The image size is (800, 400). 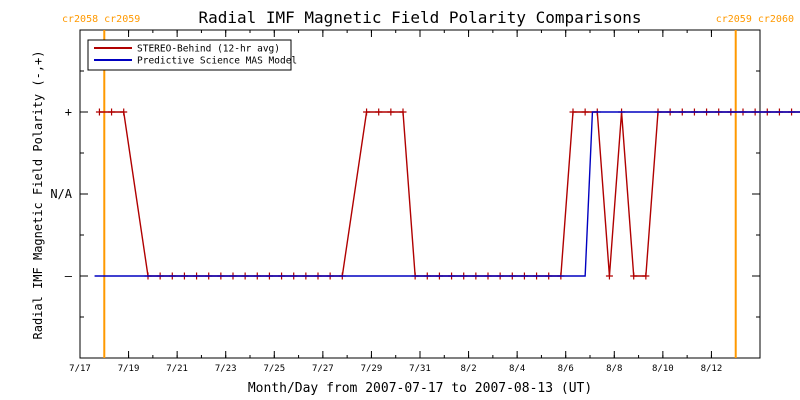 I want to click on x-tick-label: 7/21, so click(x=177, y=369).